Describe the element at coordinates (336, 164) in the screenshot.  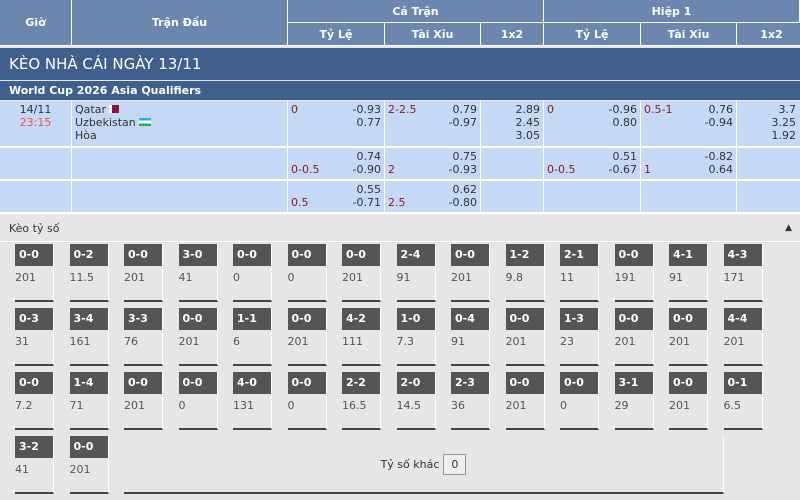
I see `ft-handicap-cell: 0-0.5 0.74 -0.90` at that location.